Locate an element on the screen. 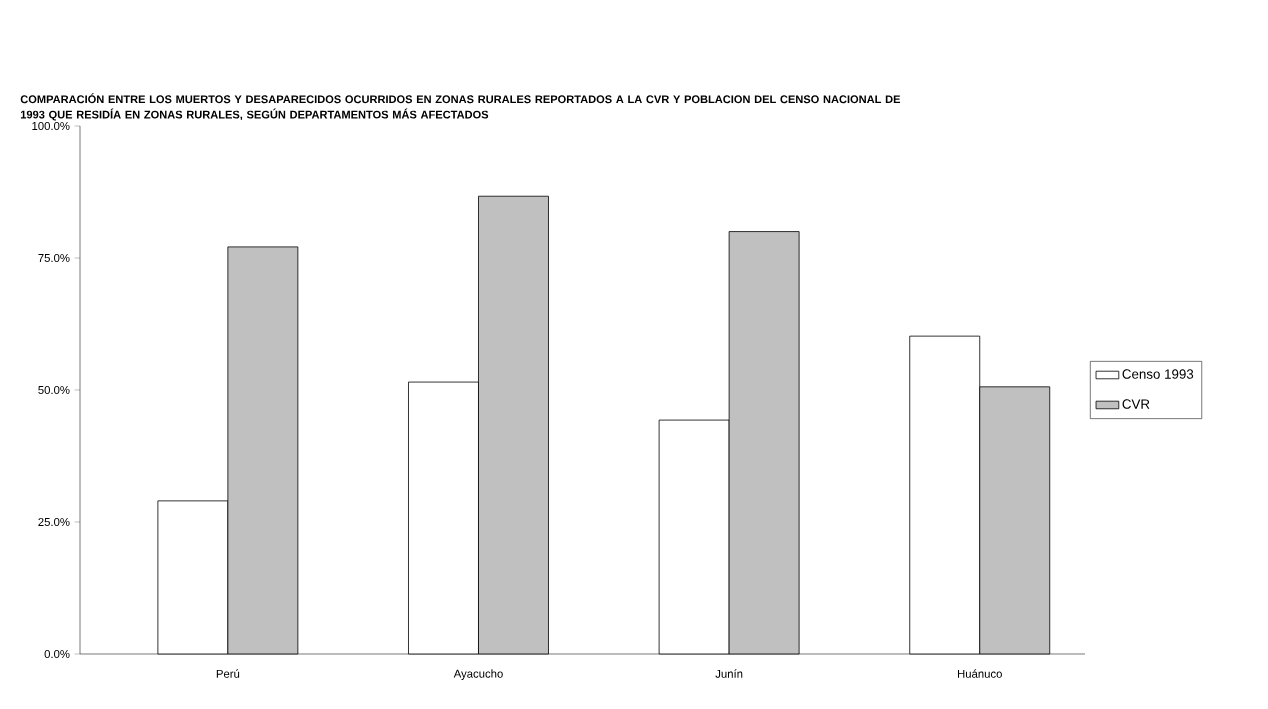 The height and width of the screenshot is (709, 1268). chart-title: COMPARACIÓN ENTRE LOS MUERTOS Y DESAPARECIDOS OCURRIDOS EN ZONAS RURALES REPORTADOS A LA CVR Y POBLACION DEL CENSO NACIONAL DE 1993 QUE RESIDÍA EN ZONAS RURALES, SEGÚN DEPARTAMENTOS MÁS AFECTADOS is located at coordinates (460, 107).